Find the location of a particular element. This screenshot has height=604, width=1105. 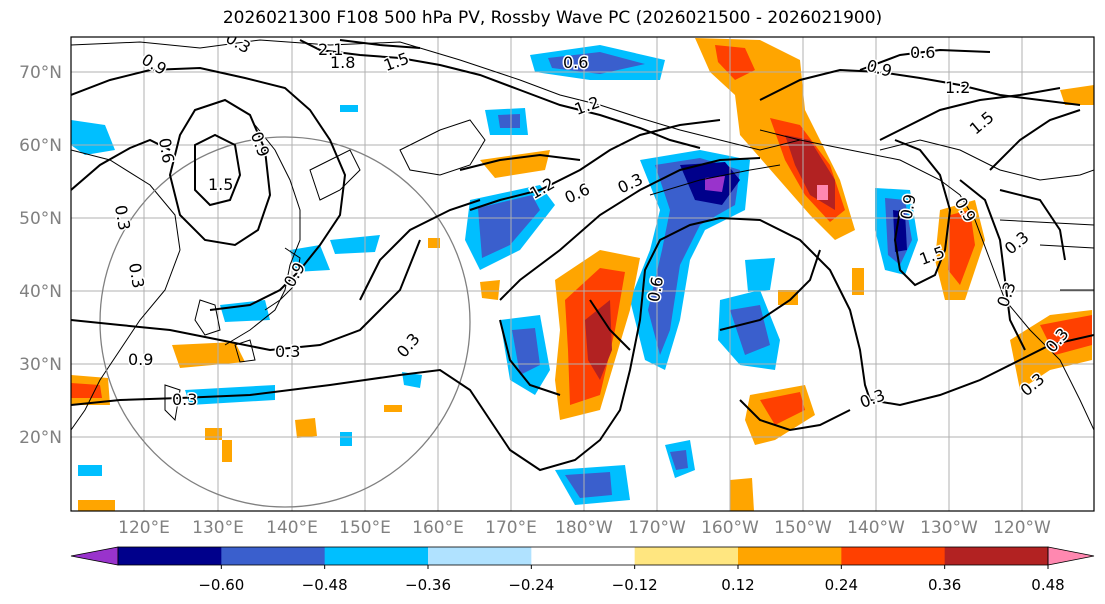

lon-label: 160°W is located at coordinates (730, 528).